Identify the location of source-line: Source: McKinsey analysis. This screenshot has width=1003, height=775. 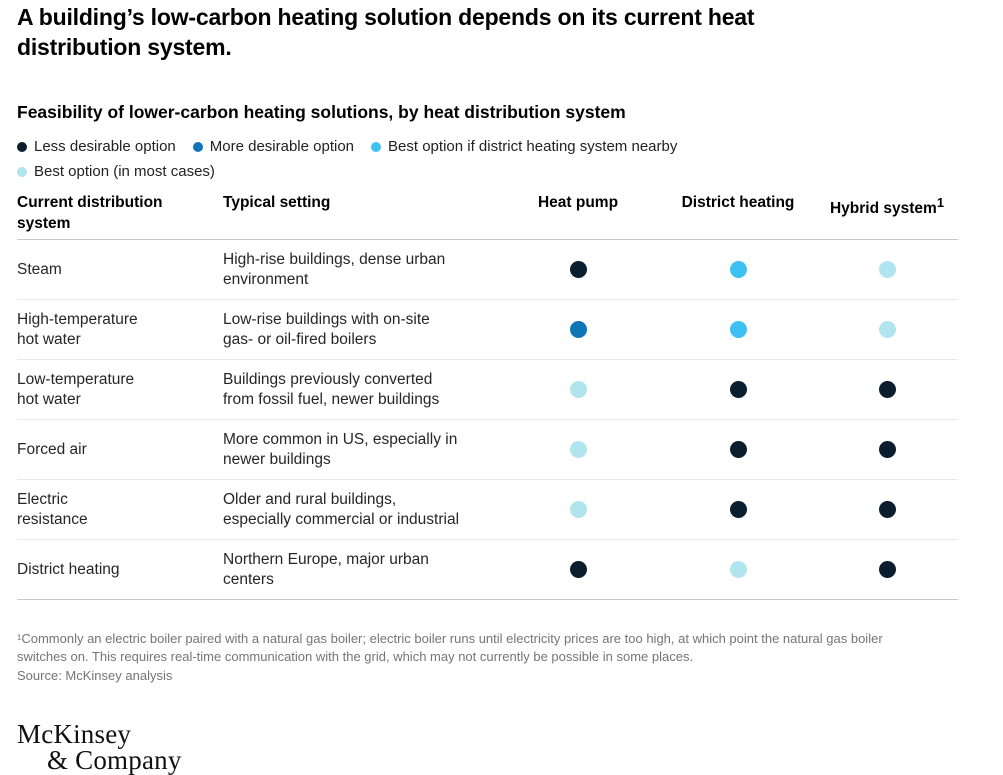
(95, 675).